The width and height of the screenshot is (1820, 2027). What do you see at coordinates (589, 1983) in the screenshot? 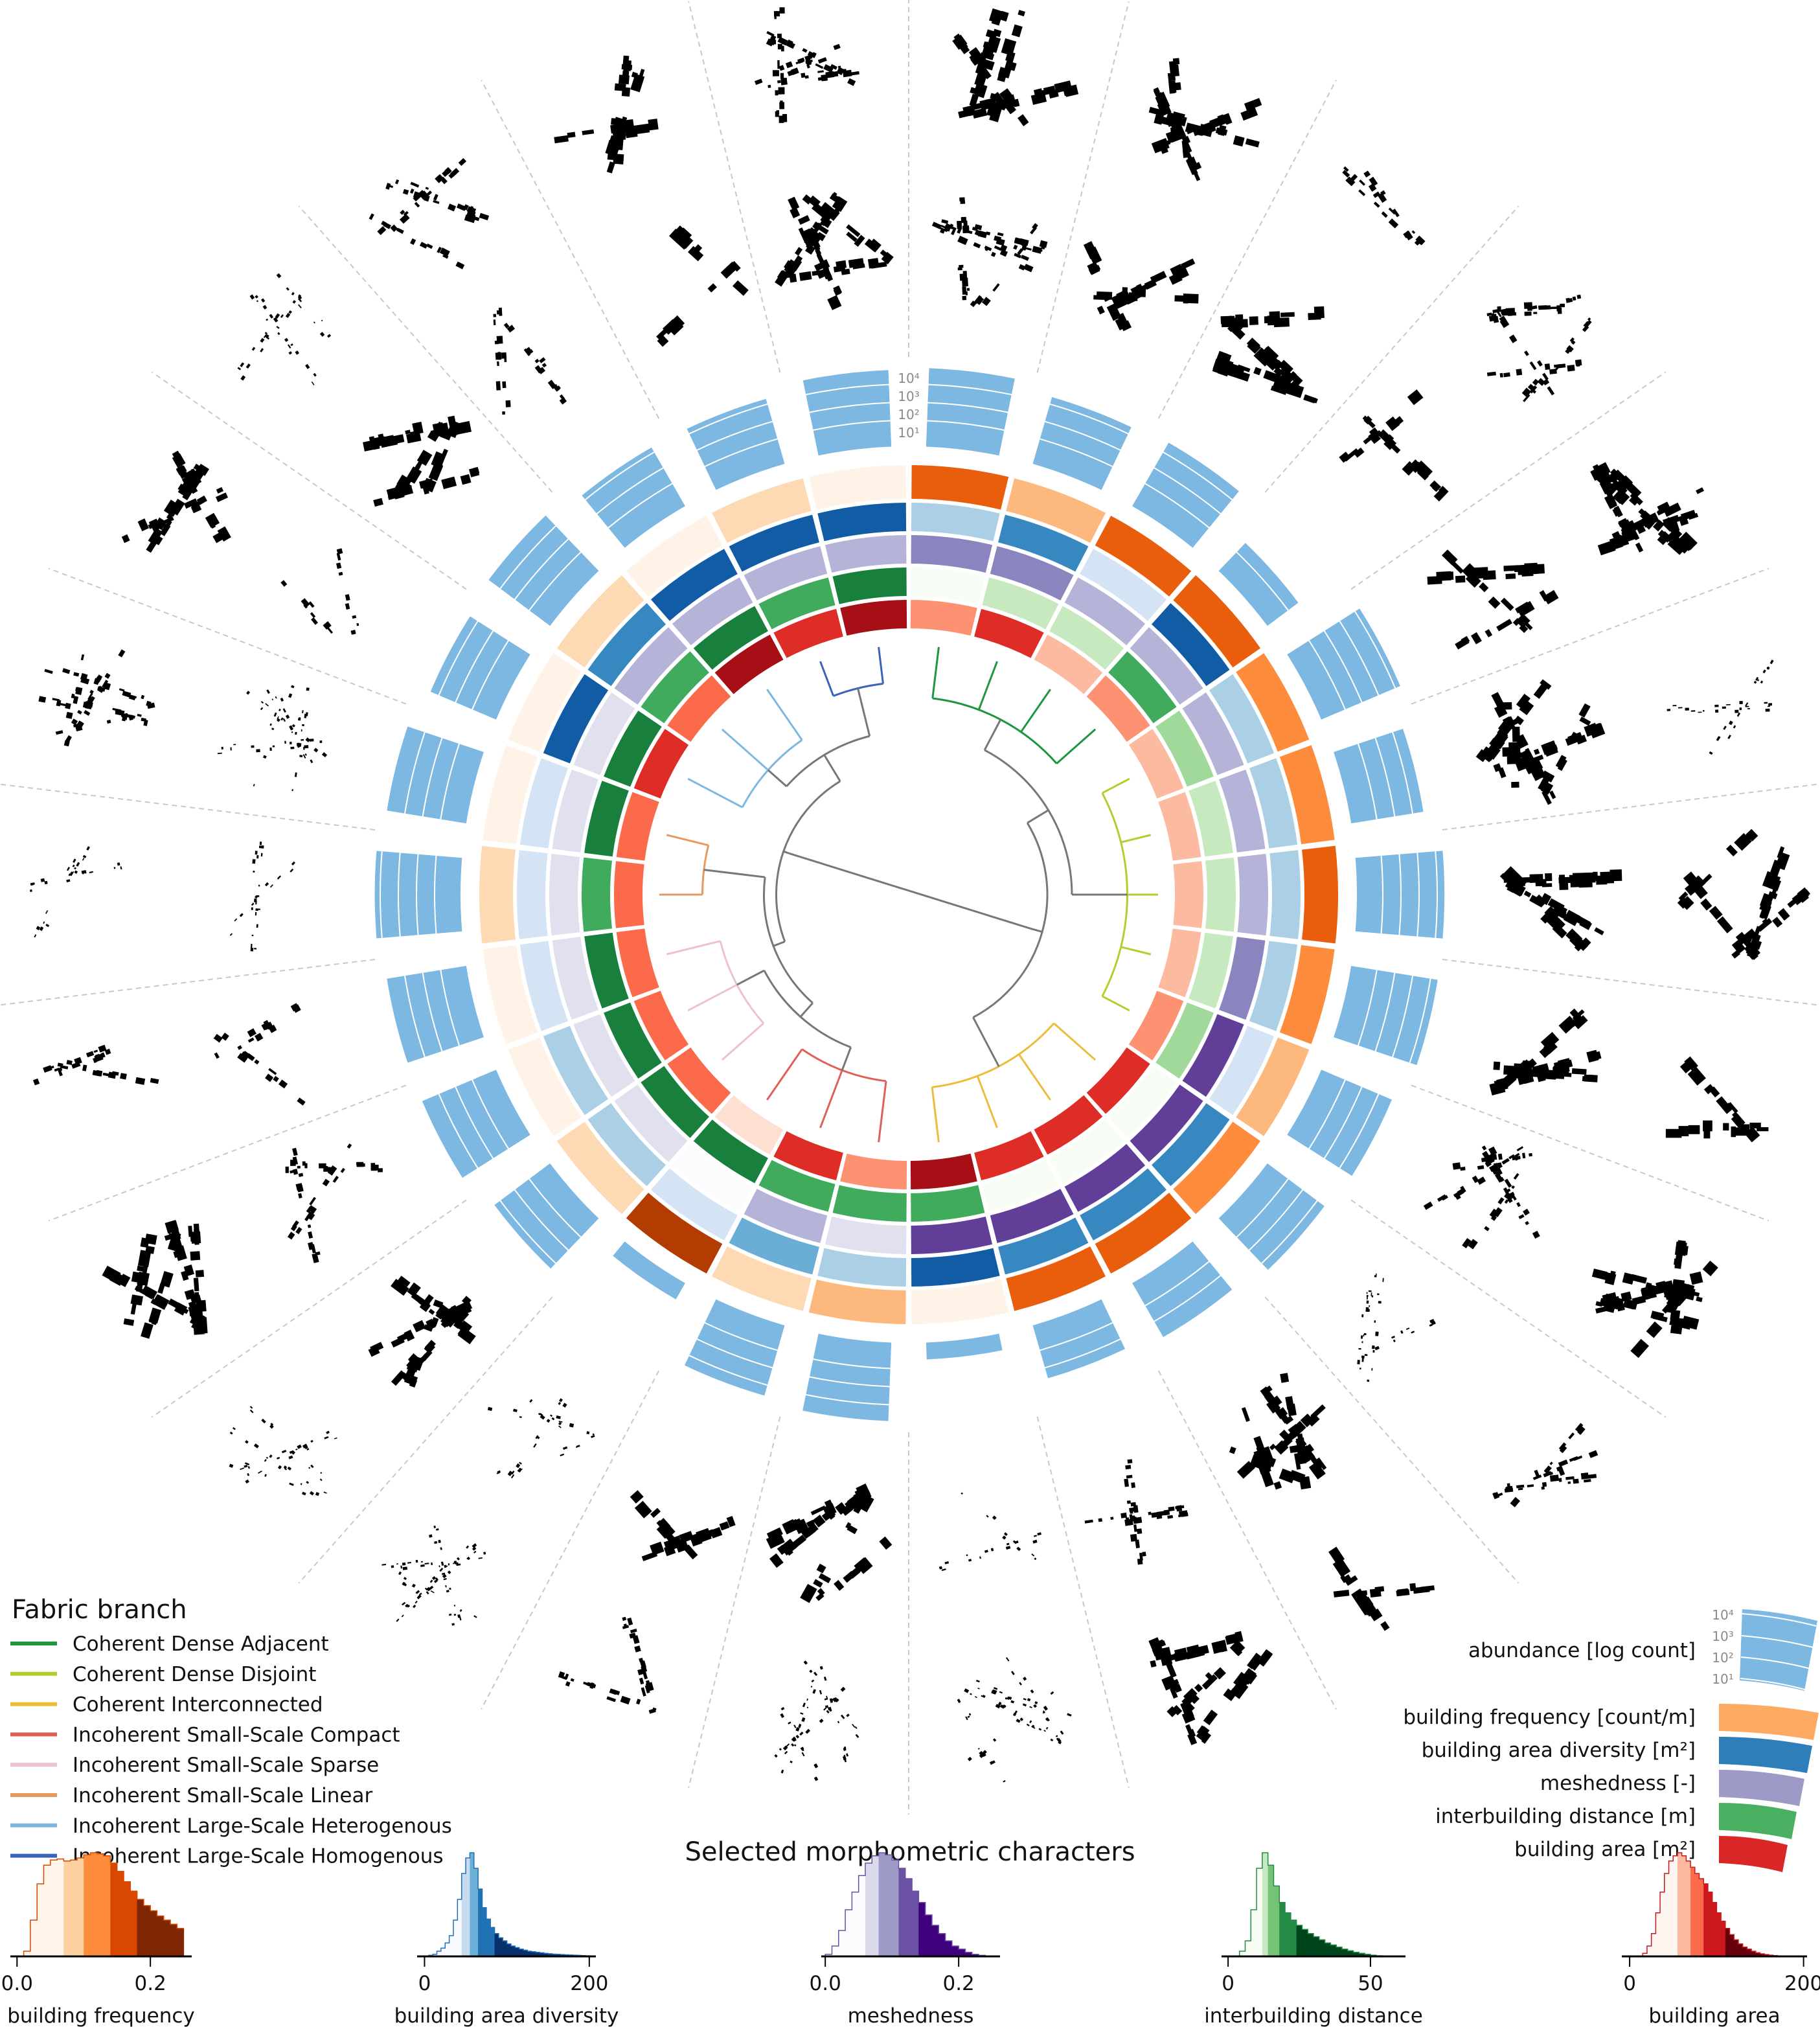
I see `histogram-tick-label: 200` at bounding box center [589, 1983].